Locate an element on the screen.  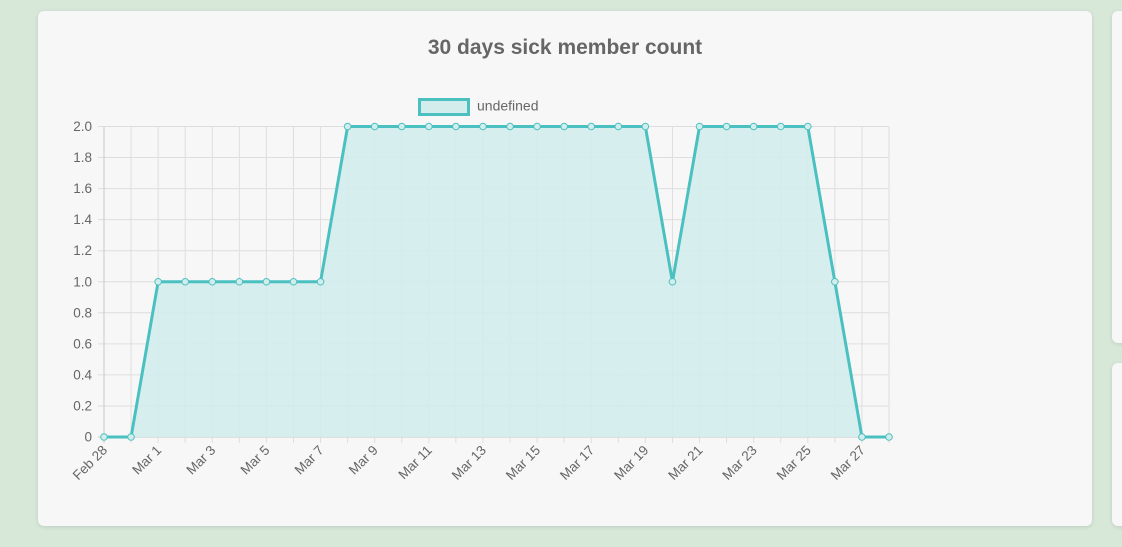
x-tick-label: Mar 17 is located at coordinates (577, 463).